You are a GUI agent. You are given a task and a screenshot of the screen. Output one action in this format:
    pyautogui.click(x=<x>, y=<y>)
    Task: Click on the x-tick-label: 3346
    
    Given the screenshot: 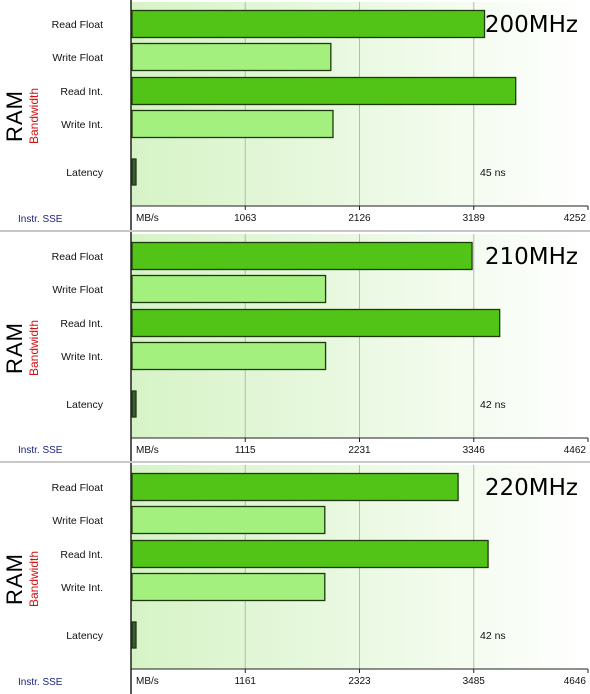 What is the action you would take?
    pyautogui.click(x=474, y=450)
    